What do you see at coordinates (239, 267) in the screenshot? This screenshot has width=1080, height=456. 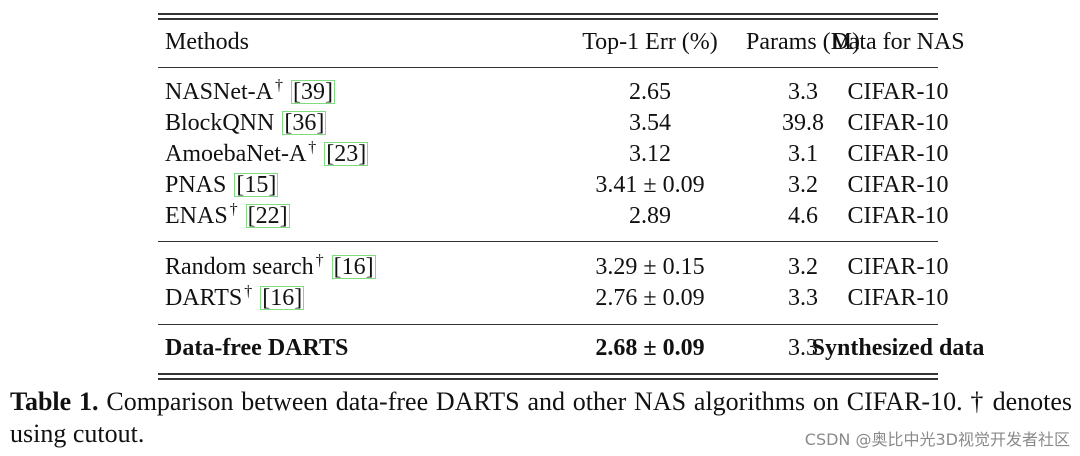 I see `method-name: Random search` at bounding box center [239, 267].